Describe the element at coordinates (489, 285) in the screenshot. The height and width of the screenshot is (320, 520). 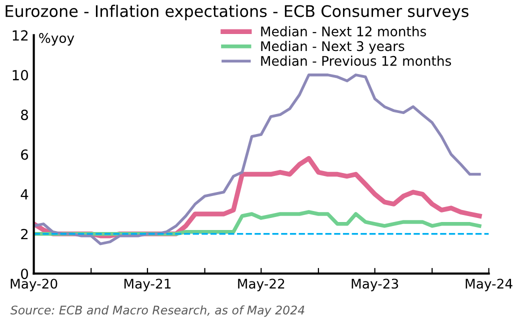
I see `x-tick-label: May-24` at that location.